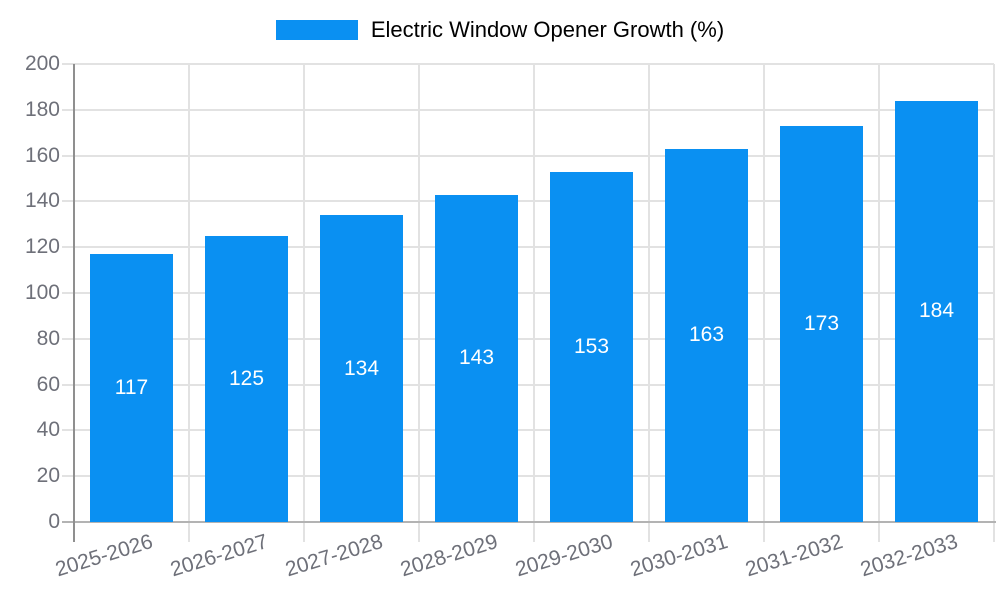  I want to click on bar: 117, so click(131, 388).